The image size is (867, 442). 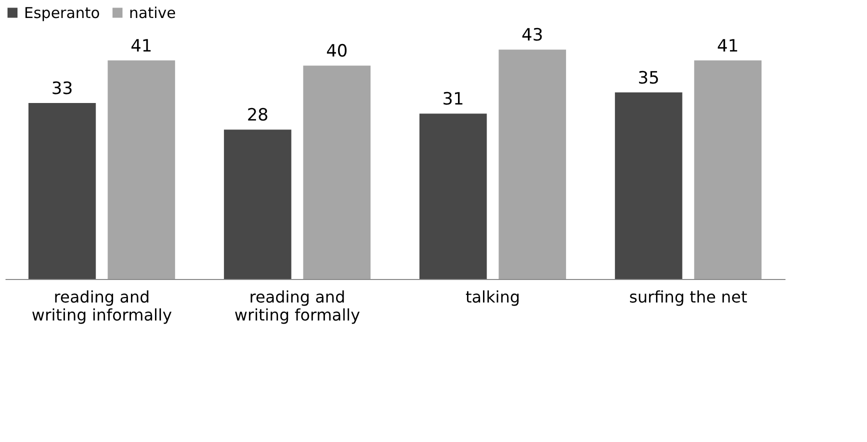 What do you see at coordinates (453, 100) in the screenshot?
I see `data-label: 31` at bounding box center [453, 100].